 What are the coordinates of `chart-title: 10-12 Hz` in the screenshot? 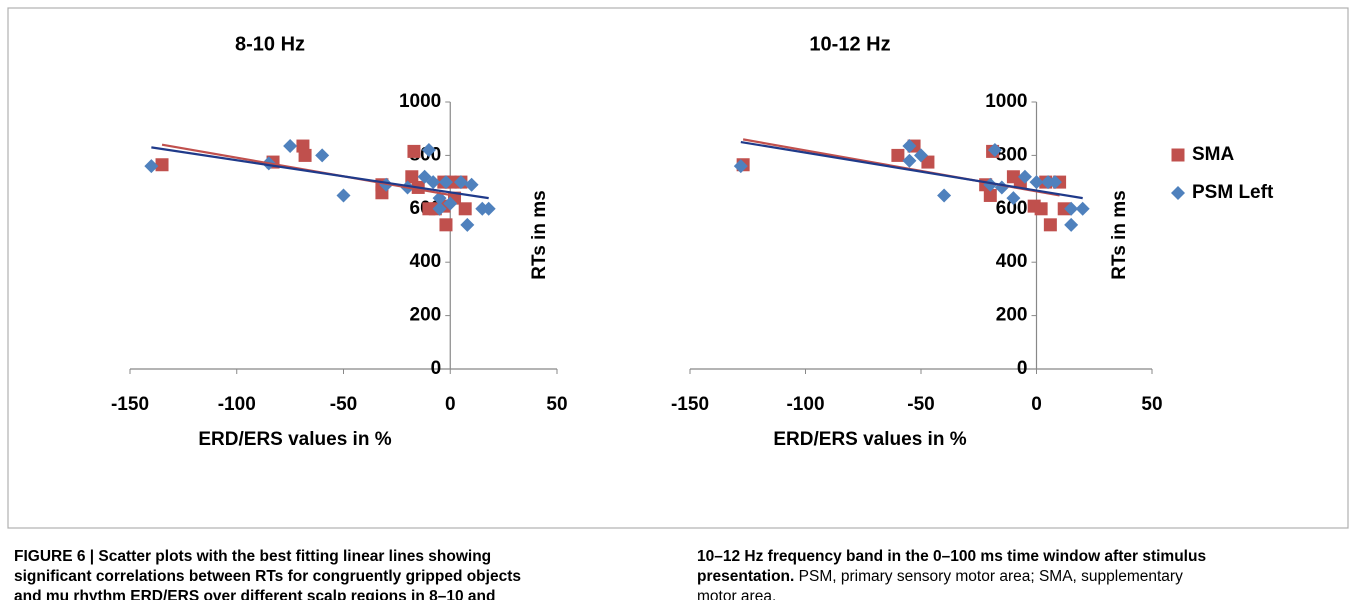 It's located at (849, 44).